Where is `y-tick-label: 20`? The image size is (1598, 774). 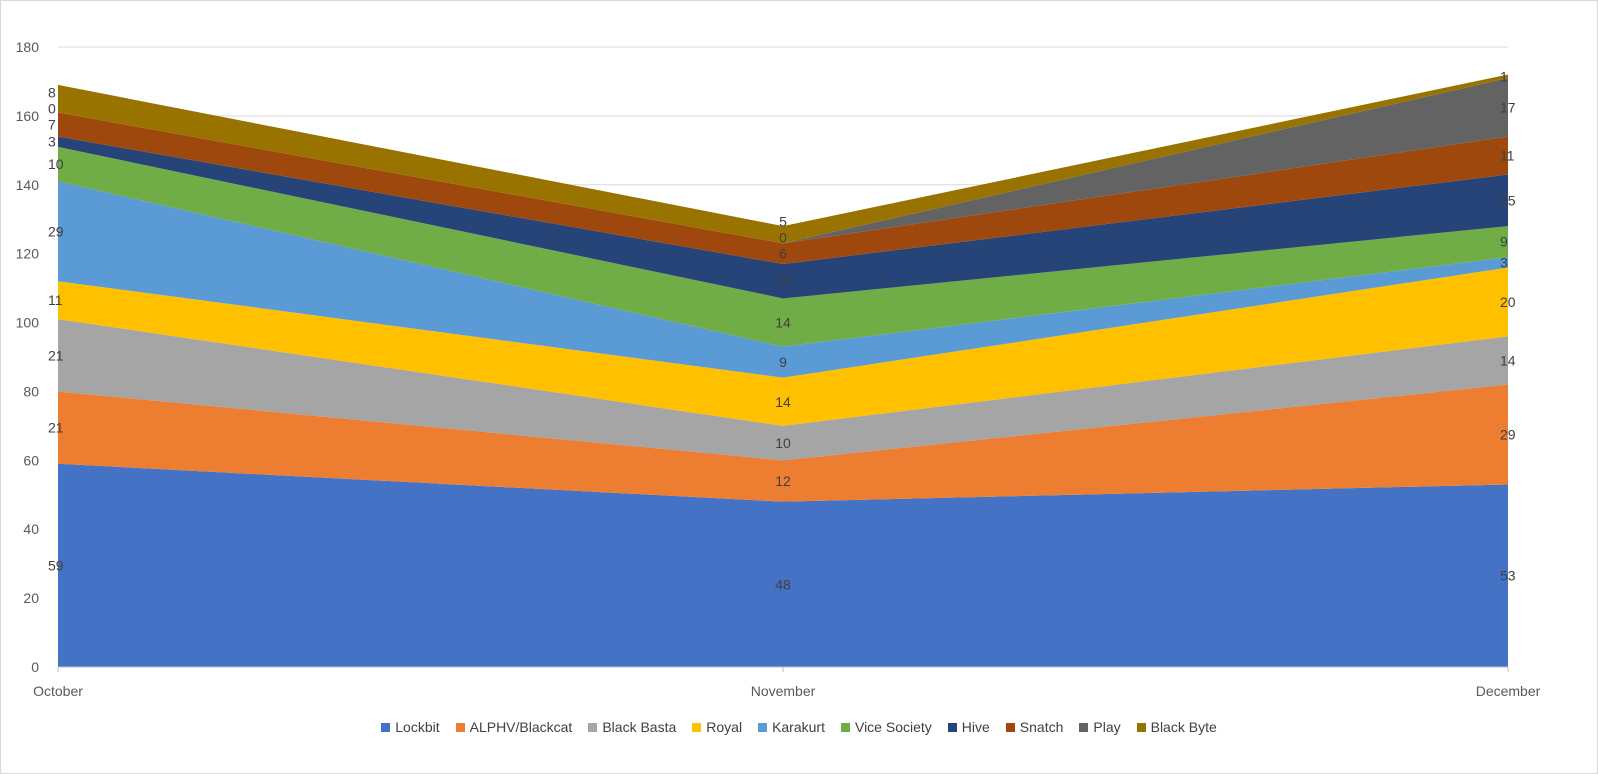 y-tick-label: 20 is located at coordinates (31, 598).